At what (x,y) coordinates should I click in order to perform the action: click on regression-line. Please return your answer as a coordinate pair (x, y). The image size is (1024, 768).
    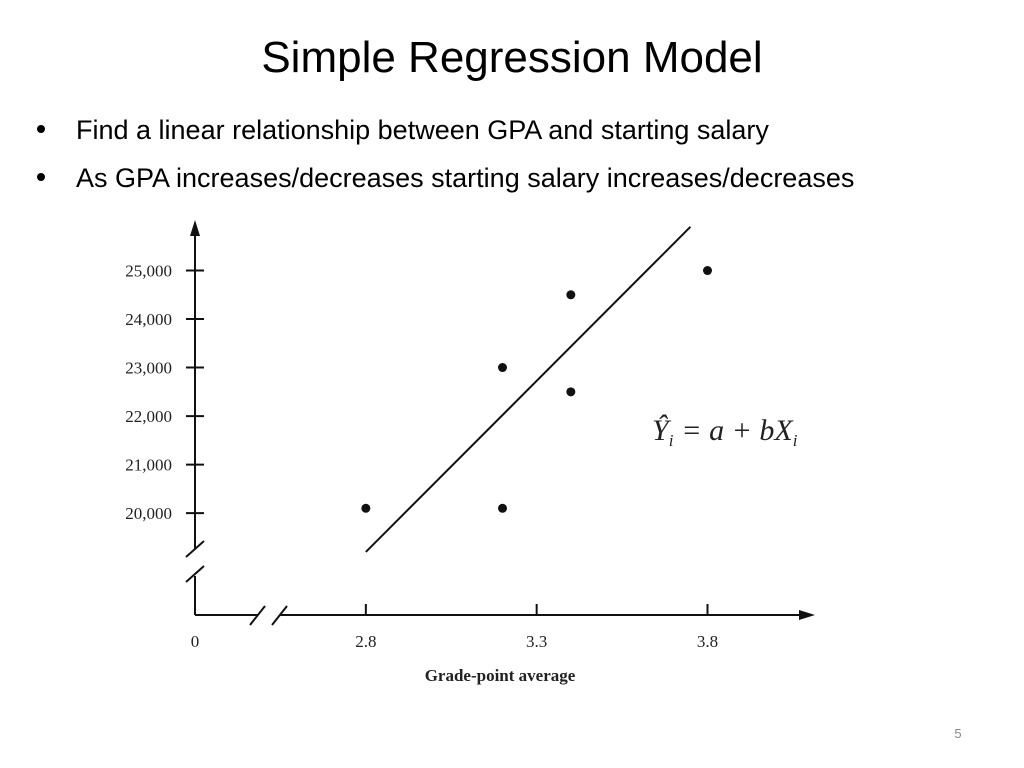
    Looking at the image, I should click on (528, 389).